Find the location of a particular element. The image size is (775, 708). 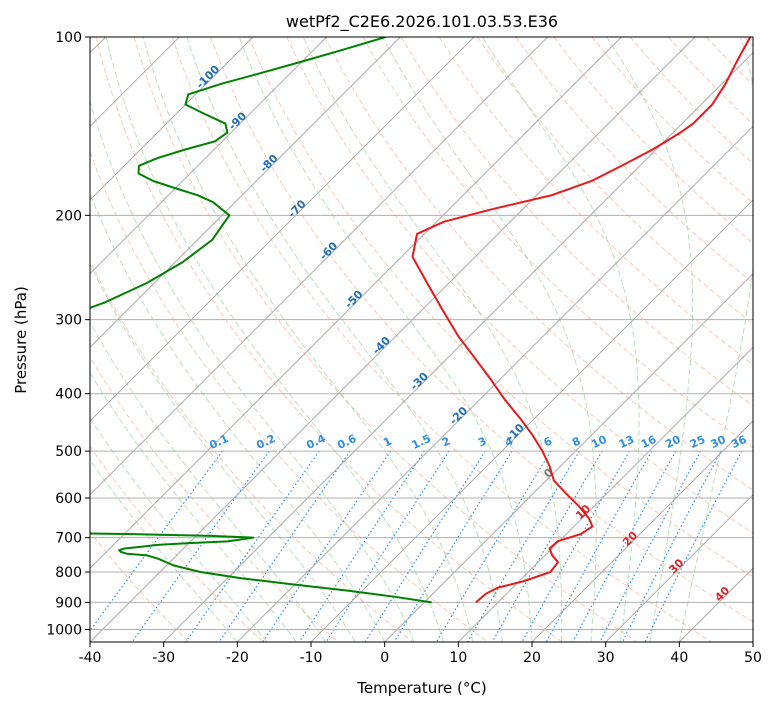

x-tick-label: 20 is located at coordinates (532, 658).